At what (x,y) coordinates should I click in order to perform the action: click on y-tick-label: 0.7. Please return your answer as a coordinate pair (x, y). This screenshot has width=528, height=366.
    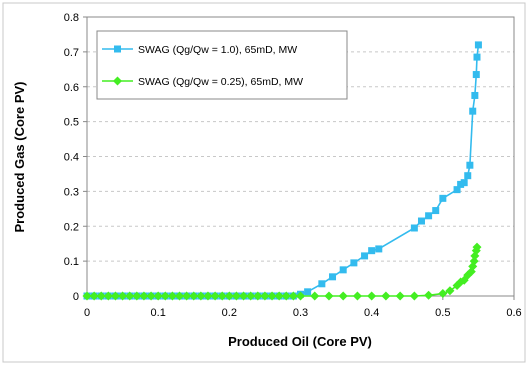
    Looking at the image, I should click on (71, 53).